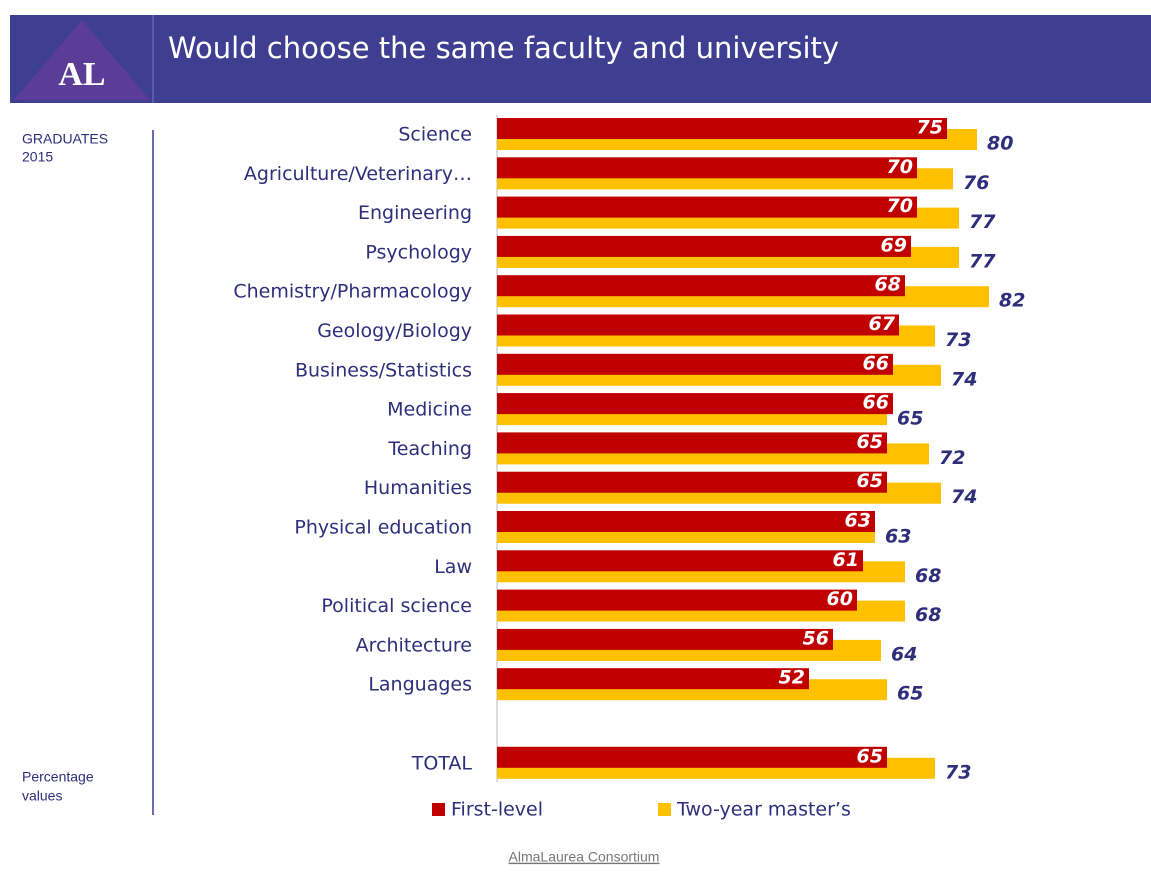 Image resolution: width=1151 pixels, height=872 pixels. What do you see at coordinates (882, 324) in the screenshot?
I see `value-label: 67` at bounding box center [882, 324].